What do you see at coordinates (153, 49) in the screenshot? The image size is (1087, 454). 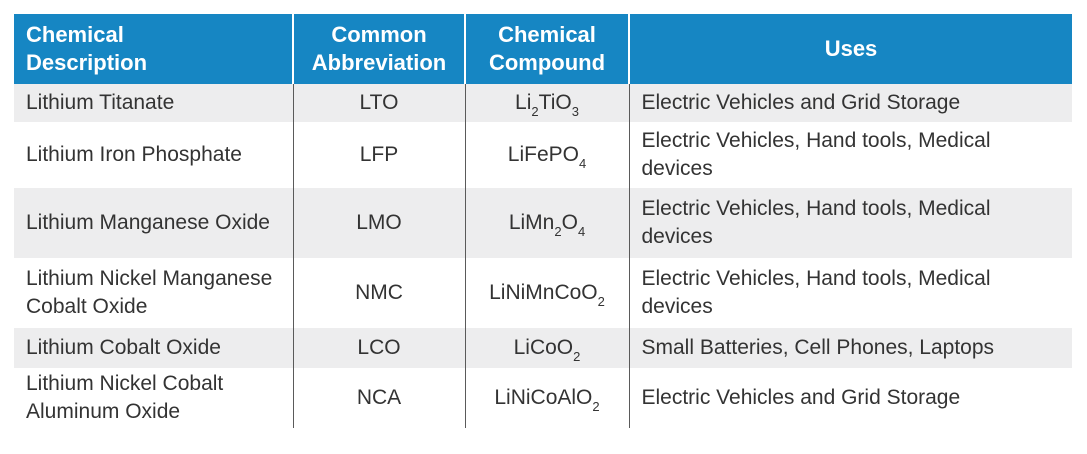 I see `header-chemical-description: Chemical Description` at bounding box center [153, 49].